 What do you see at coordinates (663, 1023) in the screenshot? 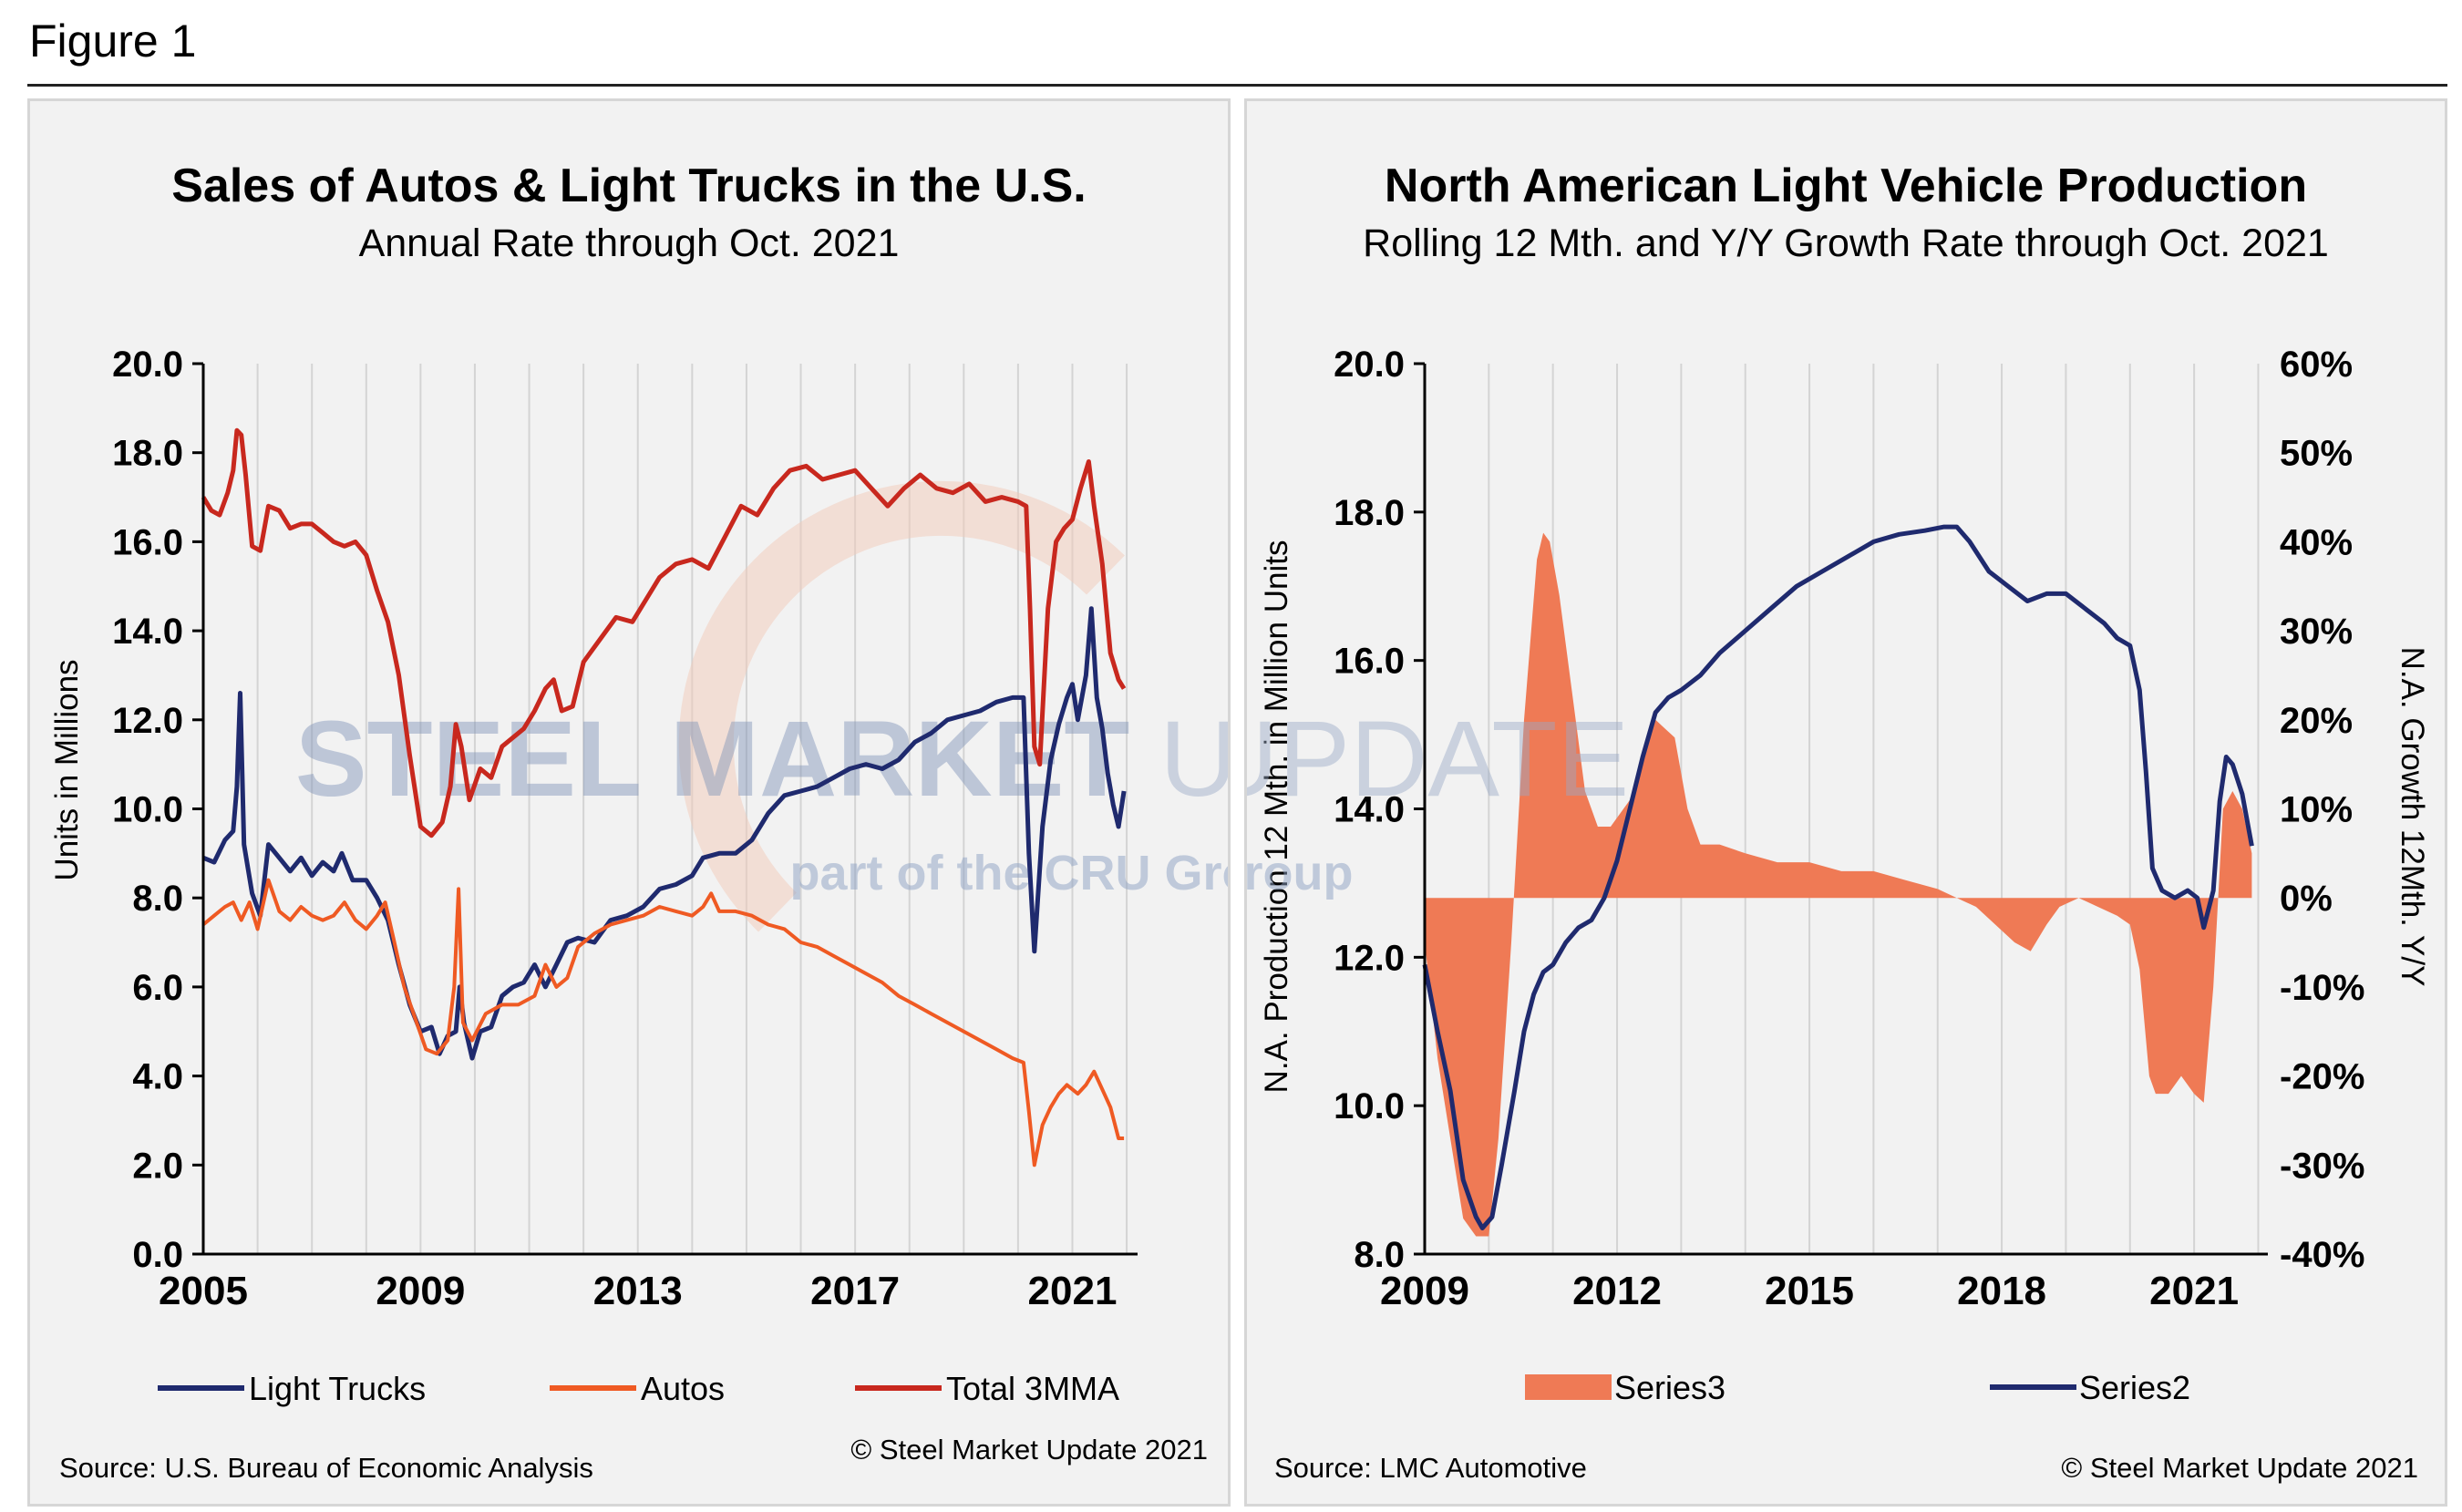
I see `left-series-line-autos` at bounding box center [663, 1023].